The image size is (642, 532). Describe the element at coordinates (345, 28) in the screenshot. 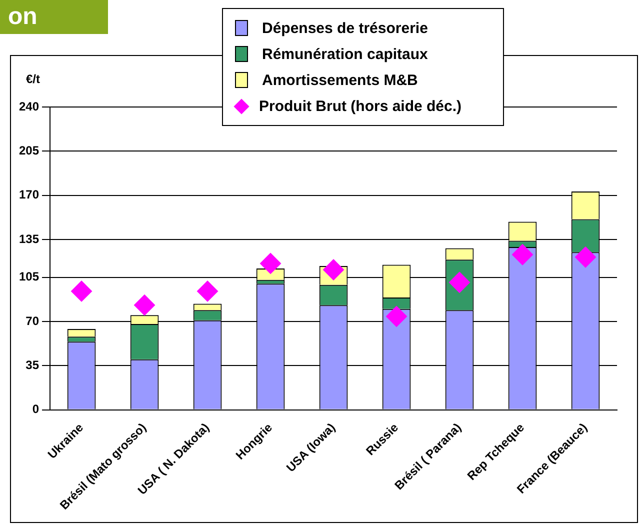

I see `legend-label: Dépenses de trésorerie` at that location.